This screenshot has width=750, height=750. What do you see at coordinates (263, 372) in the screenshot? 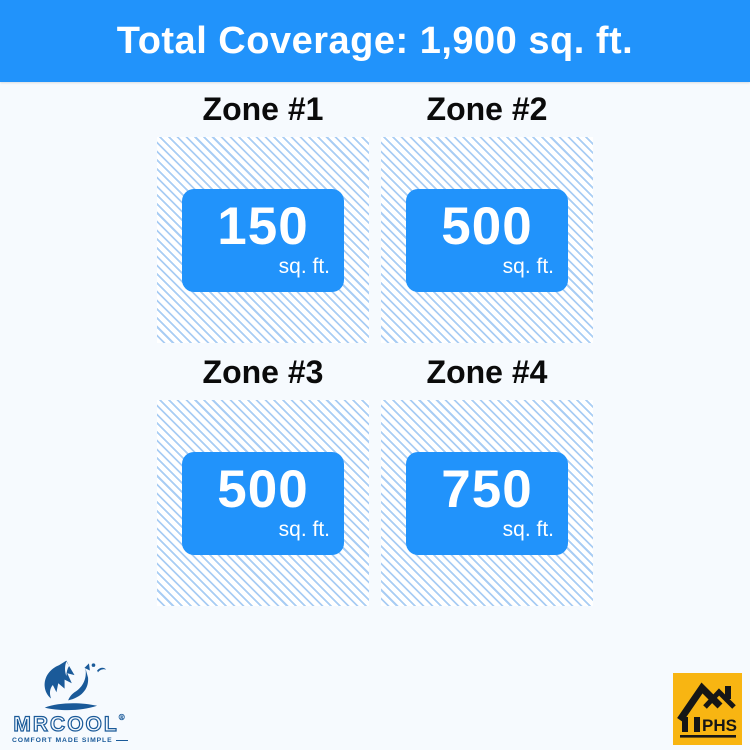
I see `zone-3-title: Zone #3` at bounding box center [263, 372].